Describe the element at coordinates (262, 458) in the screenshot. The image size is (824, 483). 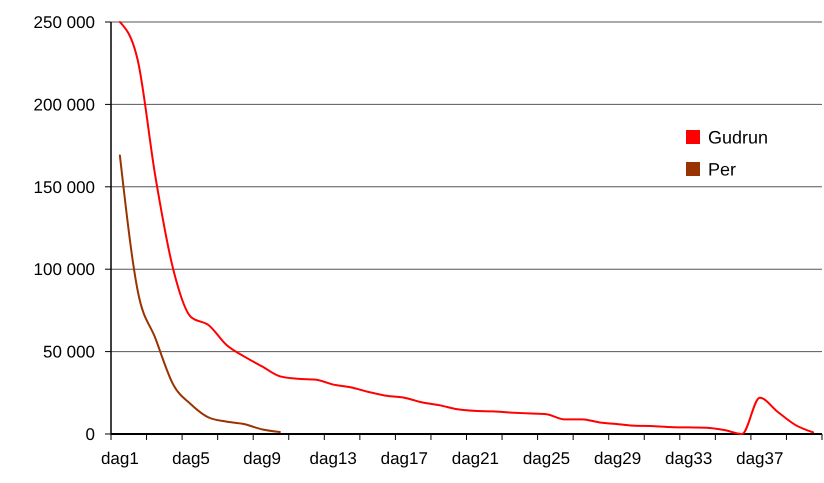
I see `x-tick-label: dag9` at that location.